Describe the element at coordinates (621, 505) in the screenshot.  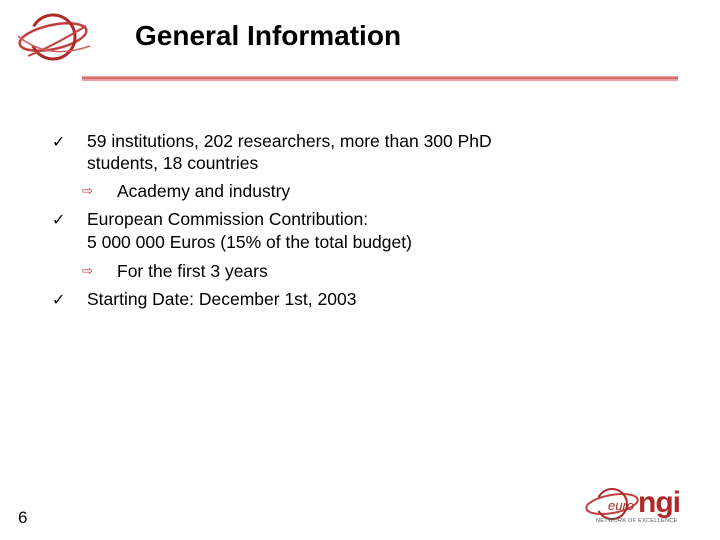
I see `logo-euro-text: euro` at that location.